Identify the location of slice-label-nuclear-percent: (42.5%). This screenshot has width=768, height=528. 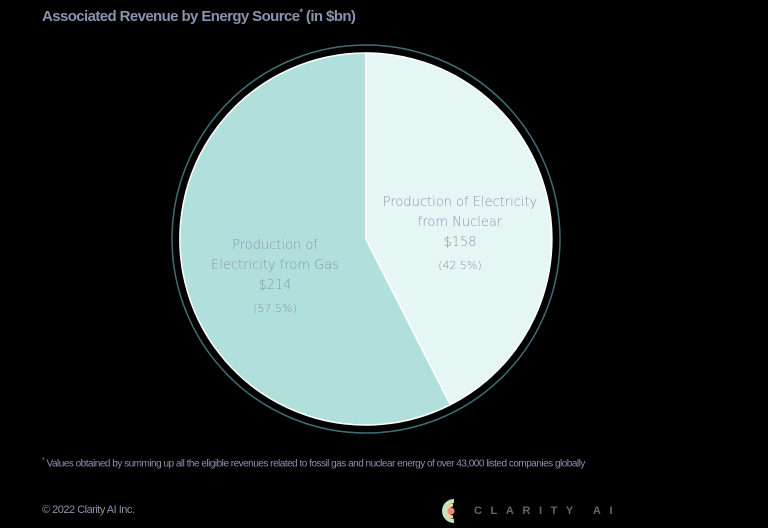
(460, 265).